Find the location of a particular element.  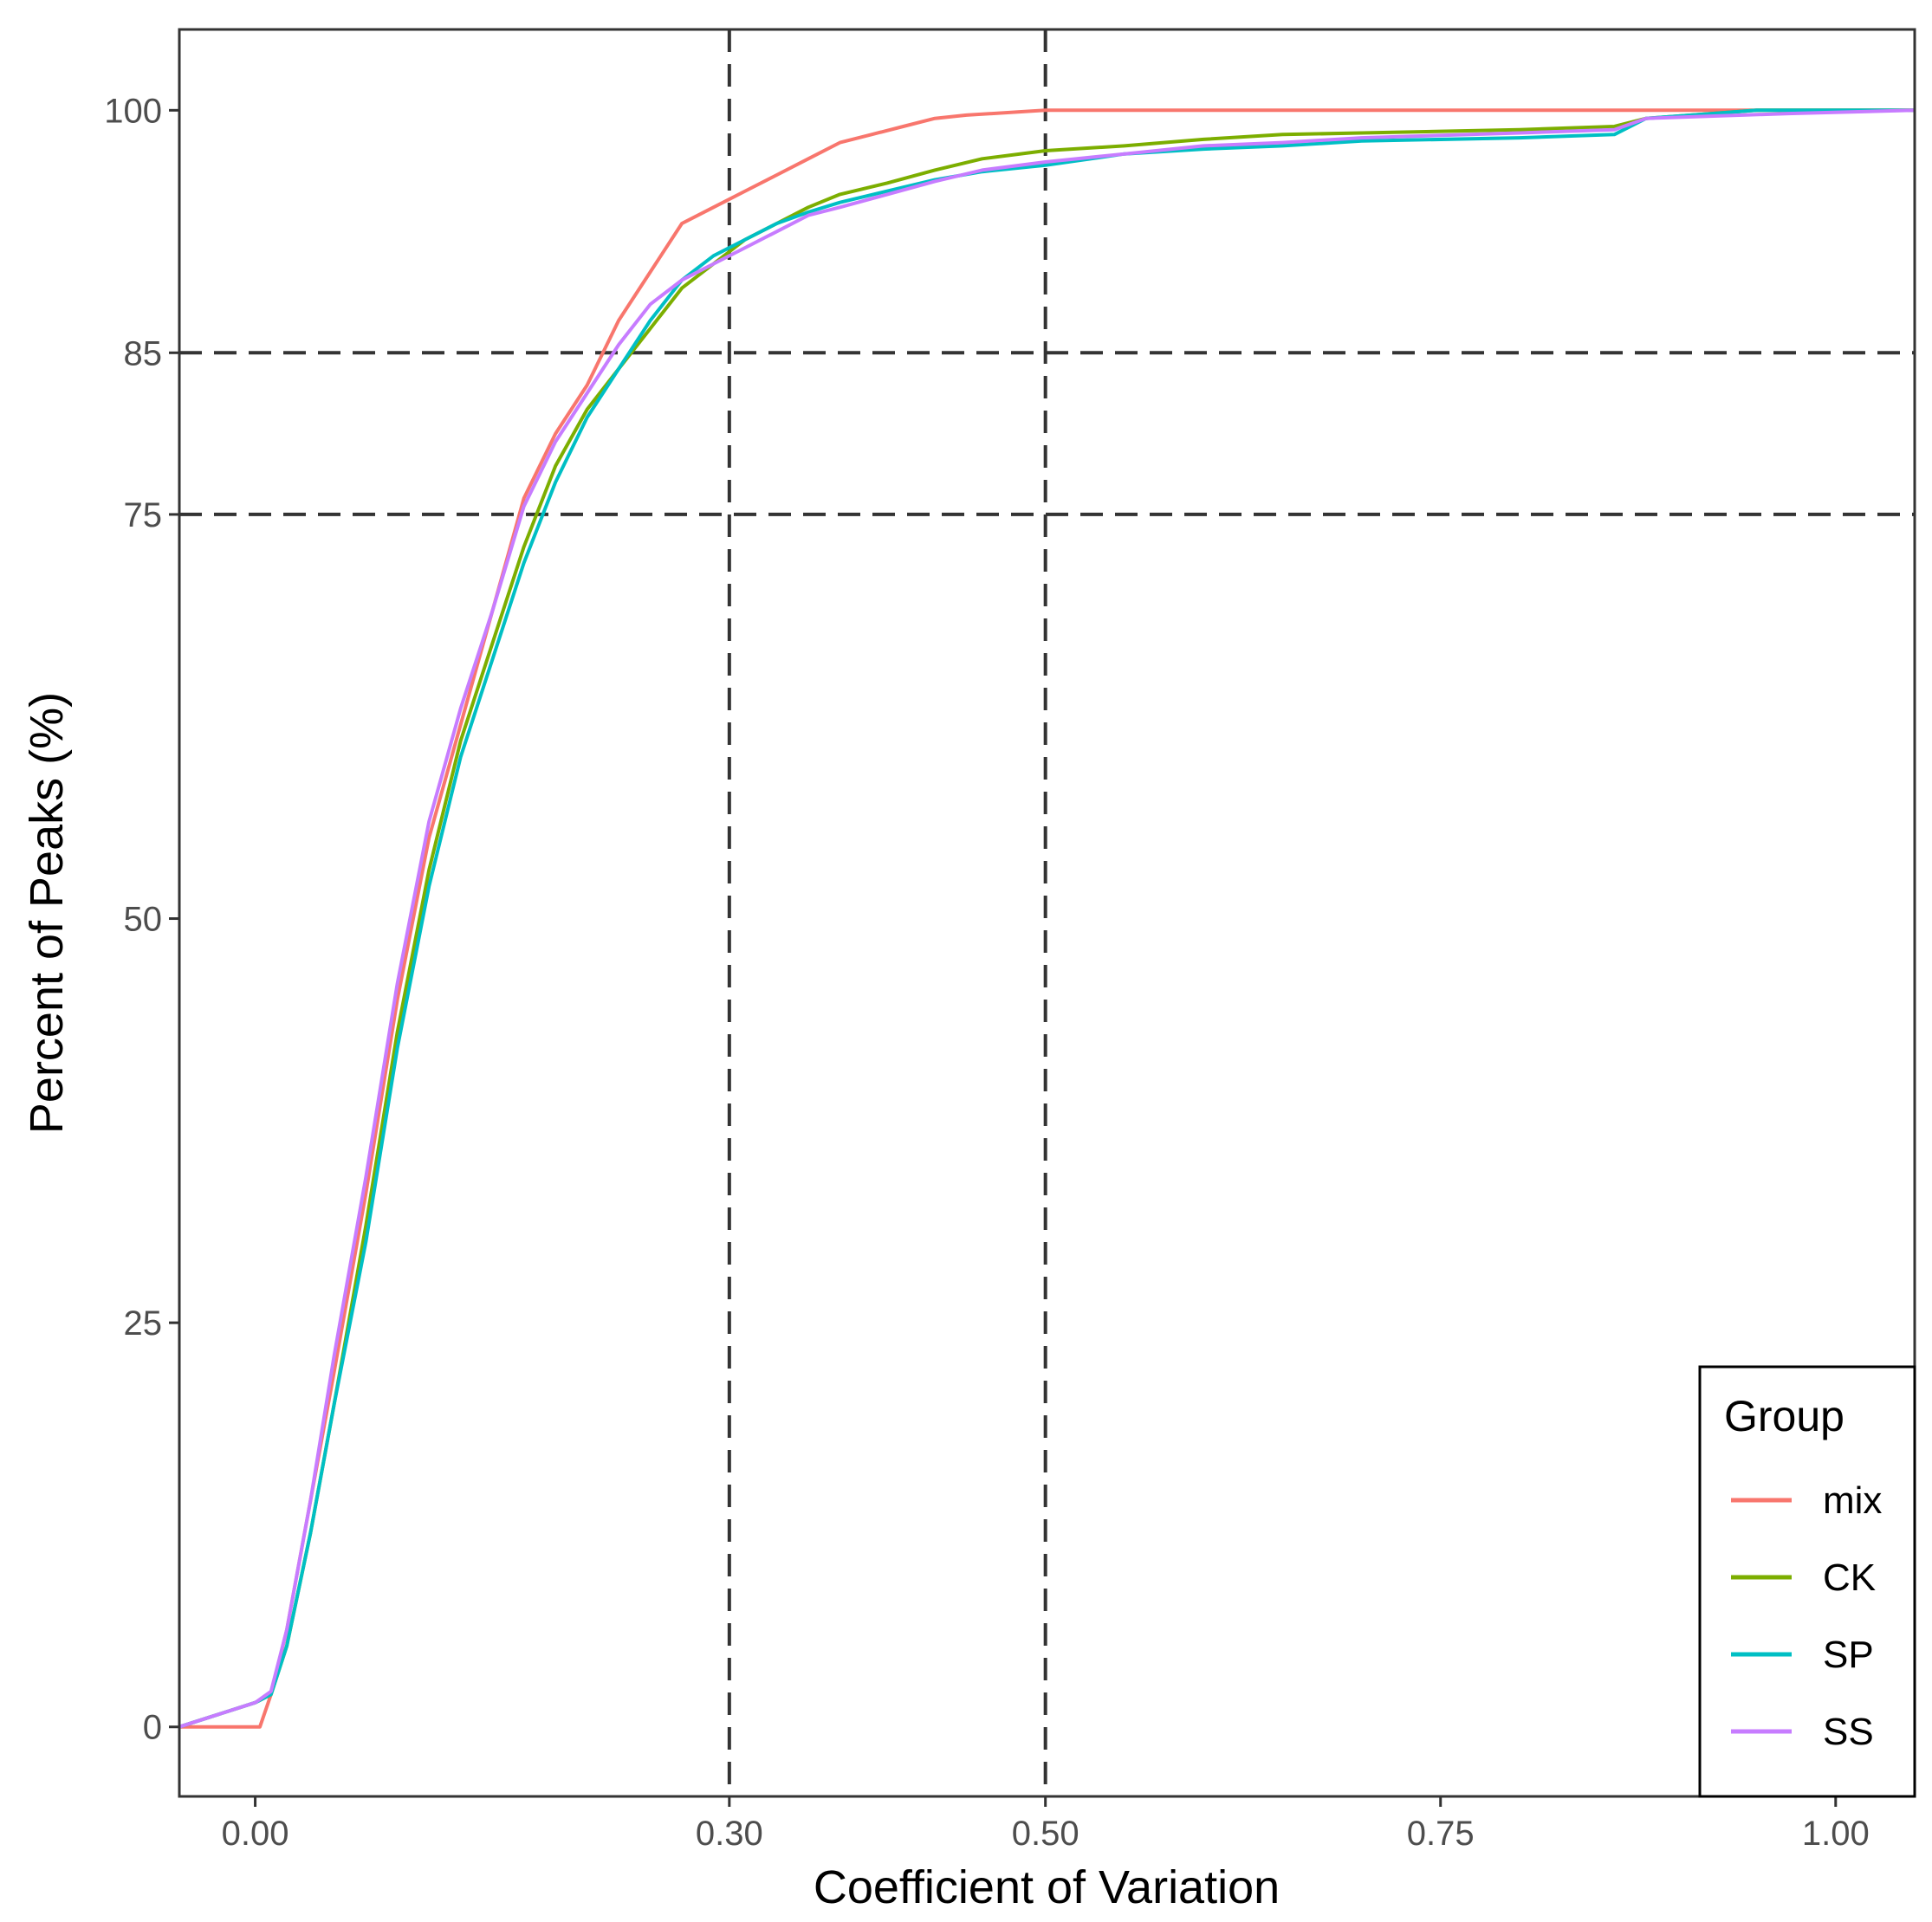

x-tick-label: 0.00 is located at coordinates (255, 1834).